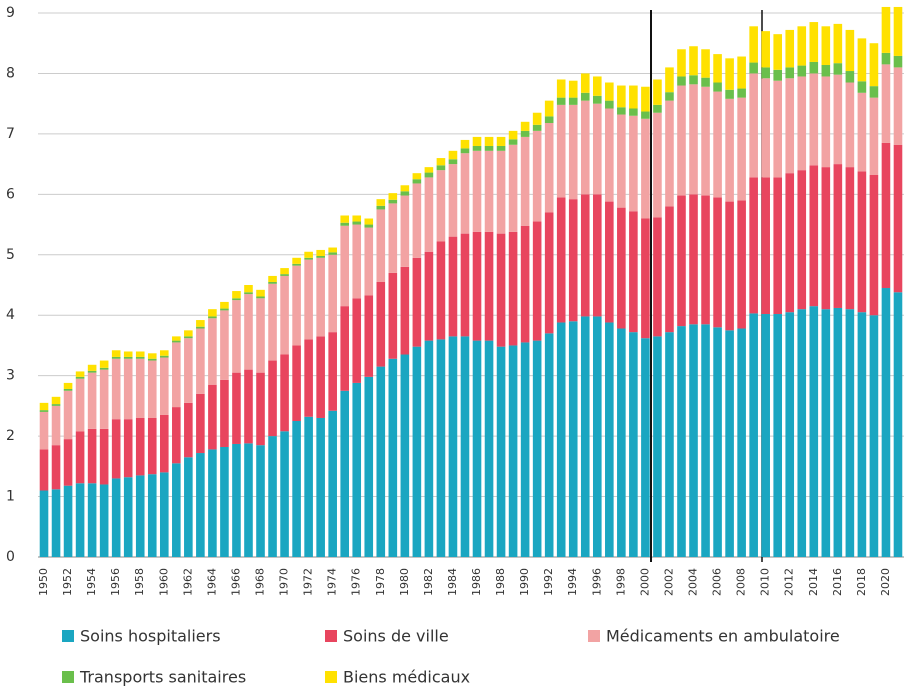 The height and width of the screenshot is (693, 904). What do you see at coordinates (332, 582) in the screenshot?
I see `x-tick-label: 1974` at bounding box center [332, 582].